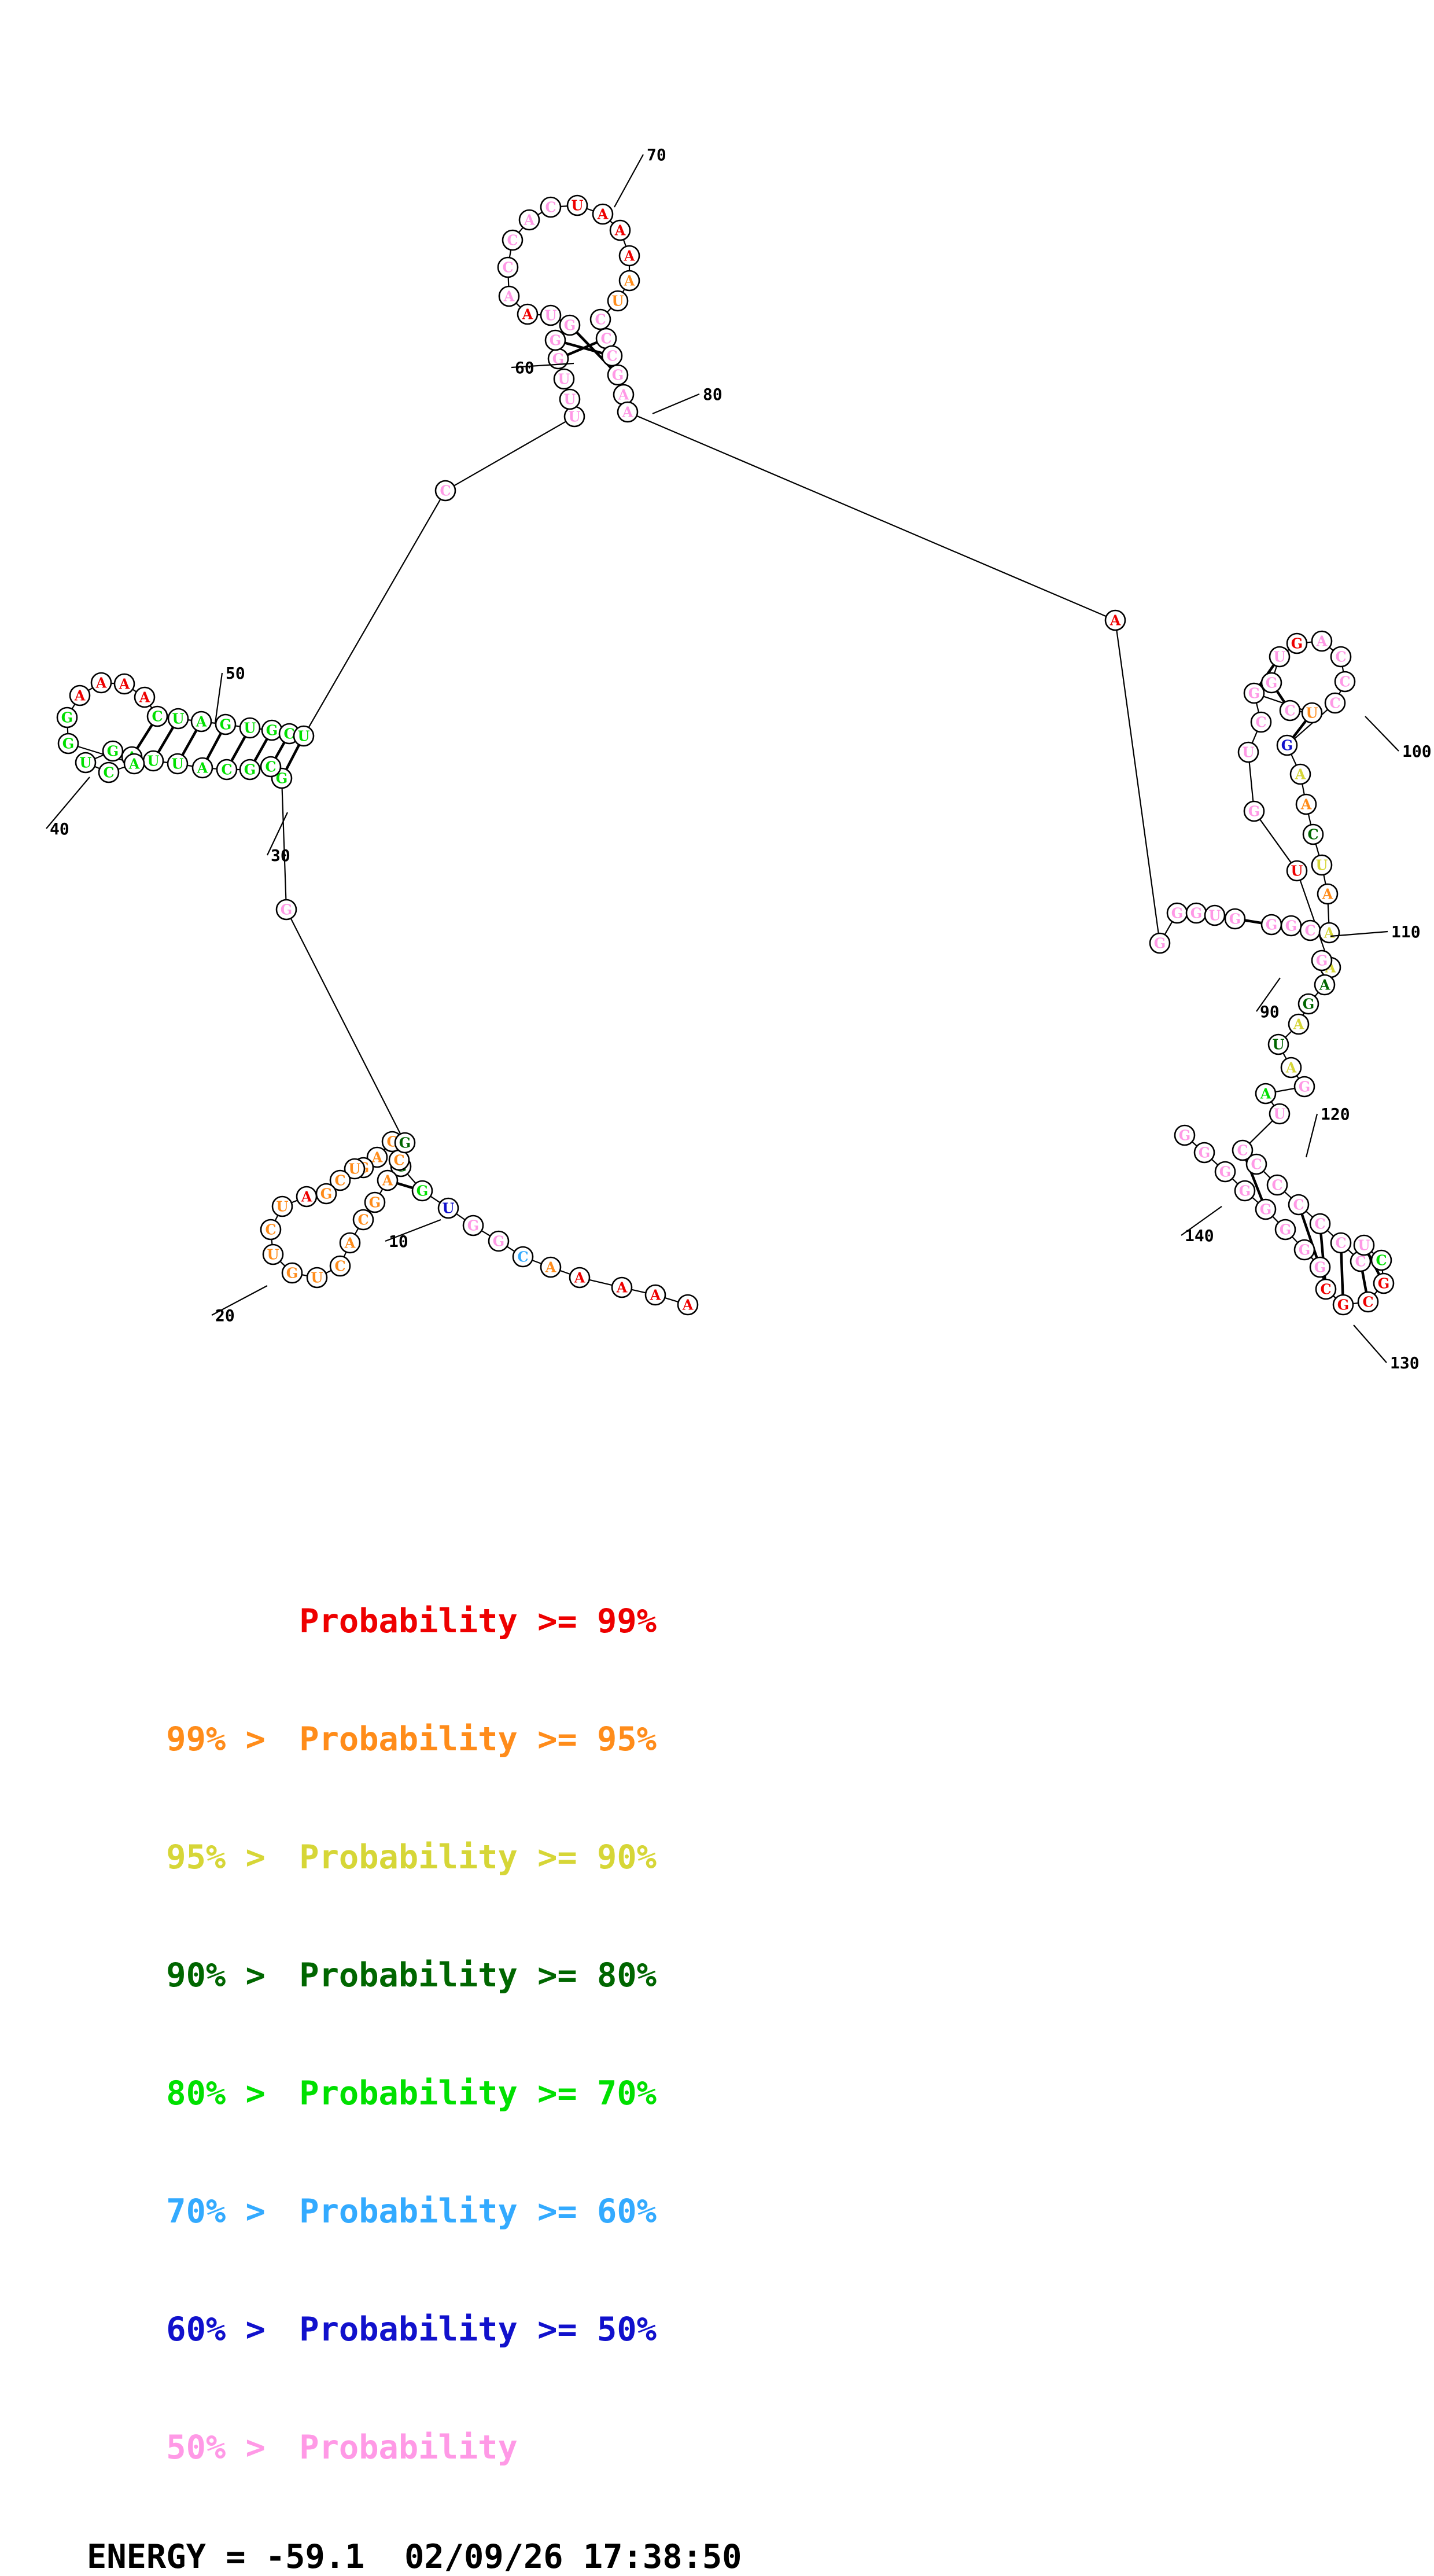 This screenshot has width=1434, height=2576. I want to click on nucleotide-66: A, so click(527, 314).